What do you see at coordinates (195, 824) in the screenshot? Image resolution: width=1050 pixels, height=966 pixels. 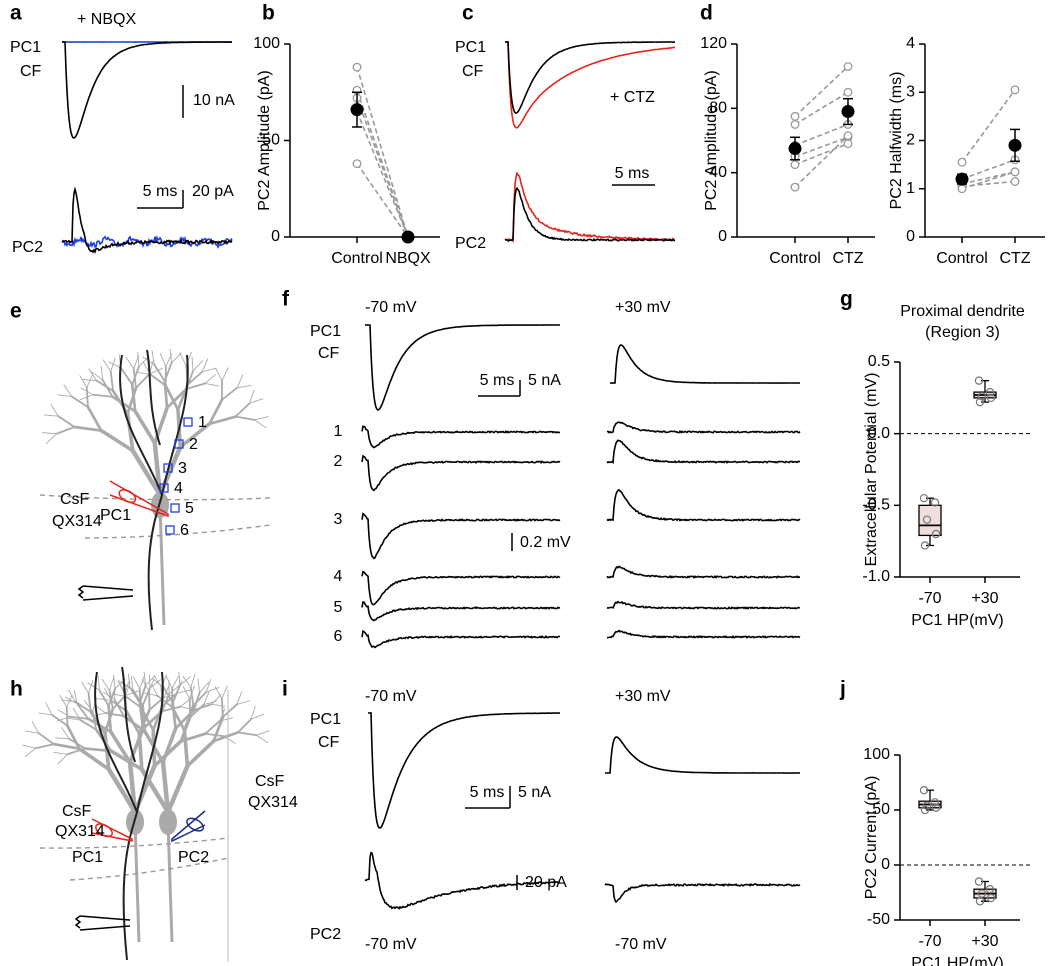 I see `pipette-tip` at bounding box center [195, 824].